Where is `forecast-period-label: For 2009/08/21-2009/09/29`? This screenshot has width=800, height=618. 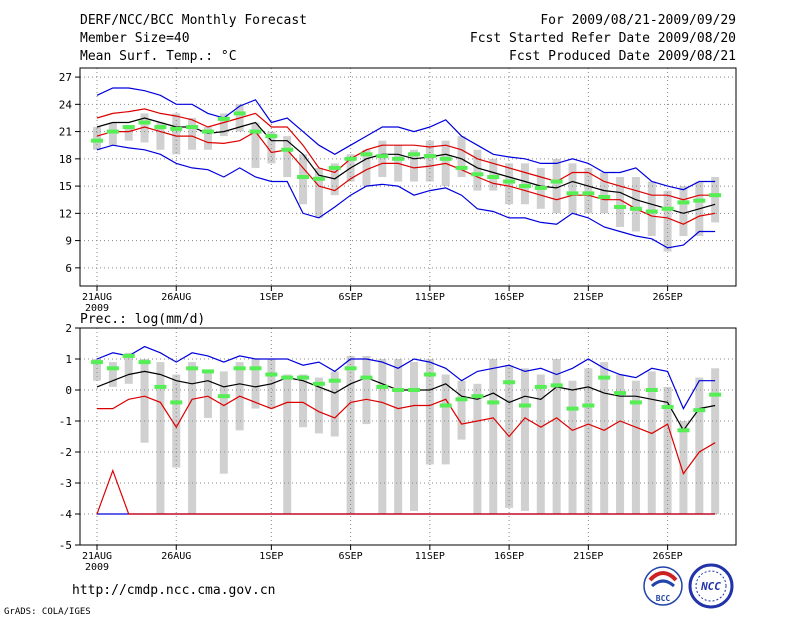
forecast-period-label: For 2009/08/21-2009/09/29 is located at coordinates (638, 20).